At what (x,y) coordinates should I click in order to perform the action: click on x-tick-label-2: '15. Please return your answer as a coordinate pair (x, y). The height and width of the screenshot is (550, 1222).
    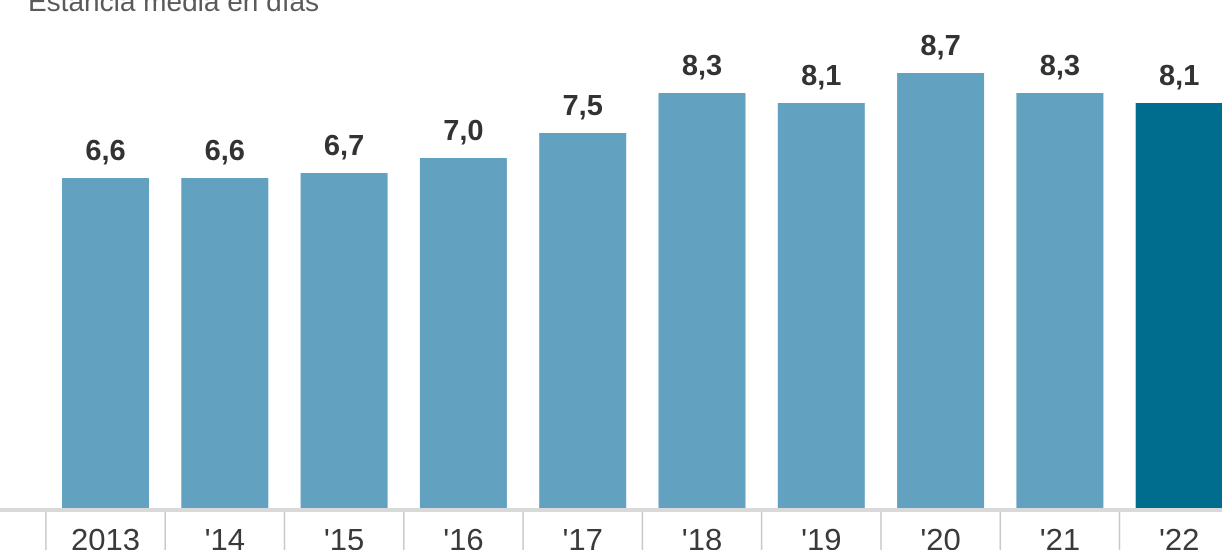
    Looking at the image, I should click on (344, 536).